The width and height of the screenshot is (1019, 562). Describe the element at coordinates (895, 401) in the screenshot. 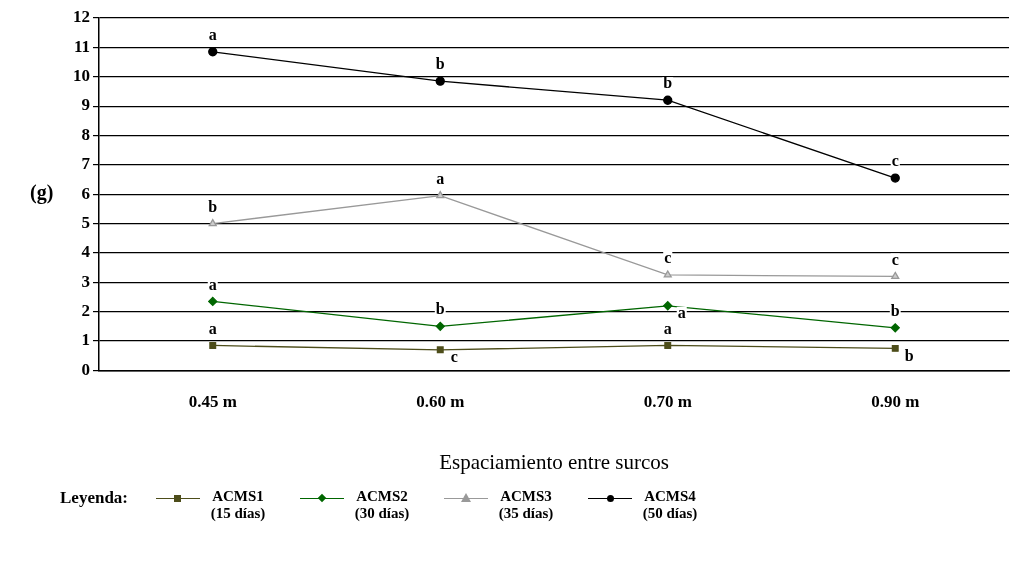

I see `x-tick-label: 0.90 m` at that location.